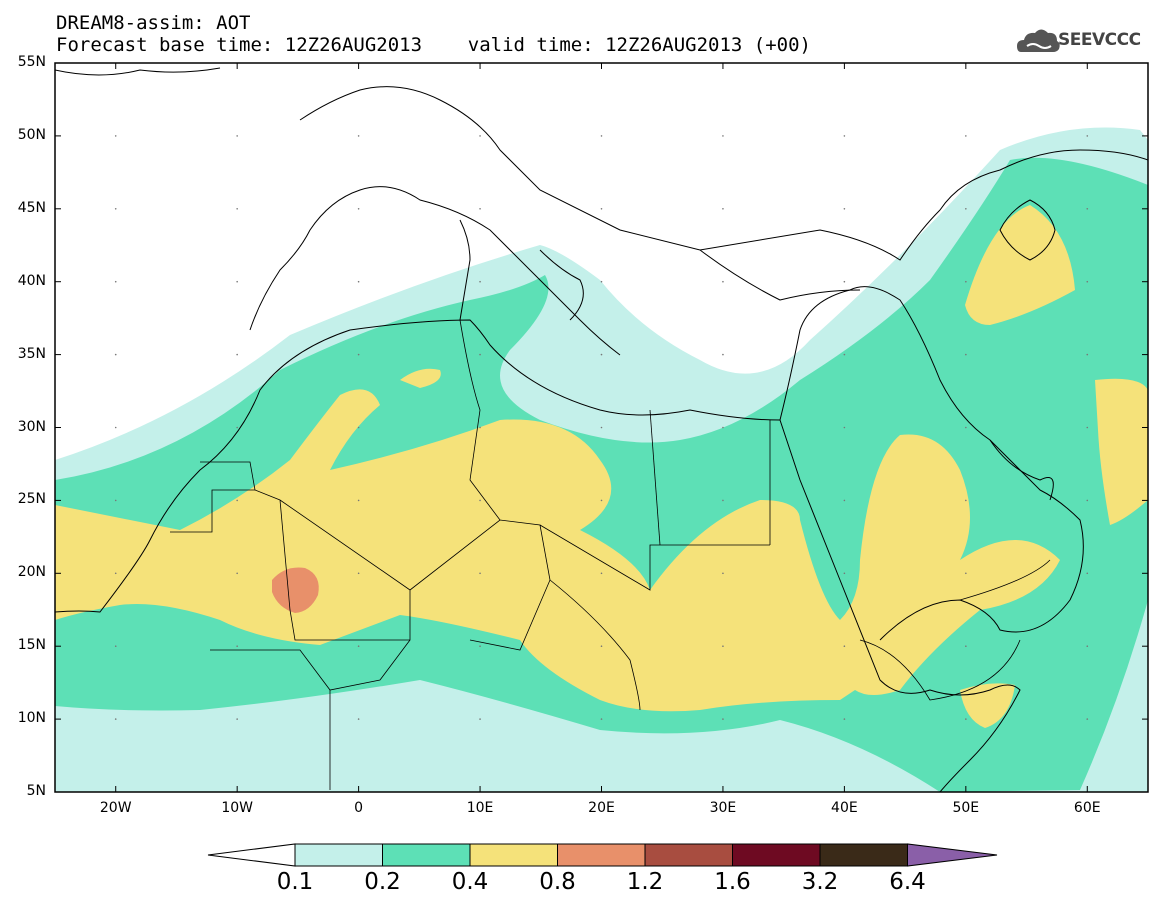  What do you see at coordinates (237, 808) in the screenshot?
I see `lon-label: 10W` at bounding box center [237, 808].